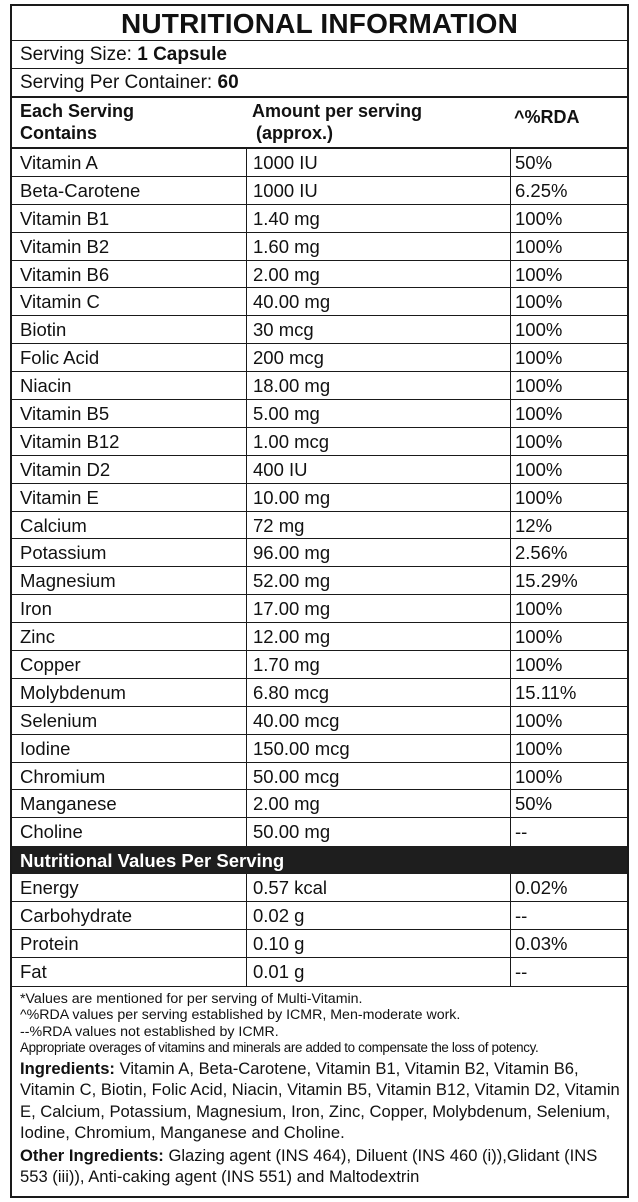 The image size is (638, 1202). I want to click on table-row: Chromium 50.00 mcg 100%, so click(319, 776).